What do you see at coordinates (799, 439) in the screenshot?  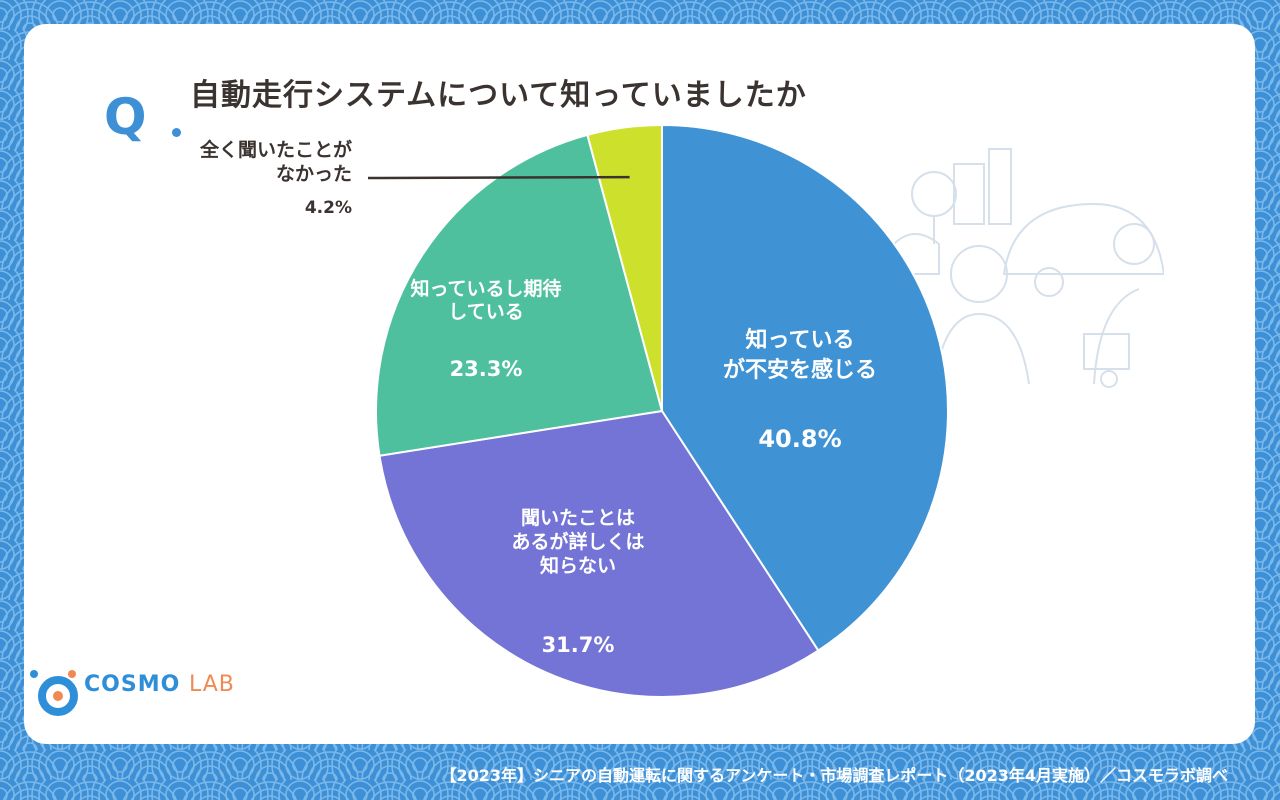 I see `slice-value-0: 40.8%` at bounding box center [799, 439].